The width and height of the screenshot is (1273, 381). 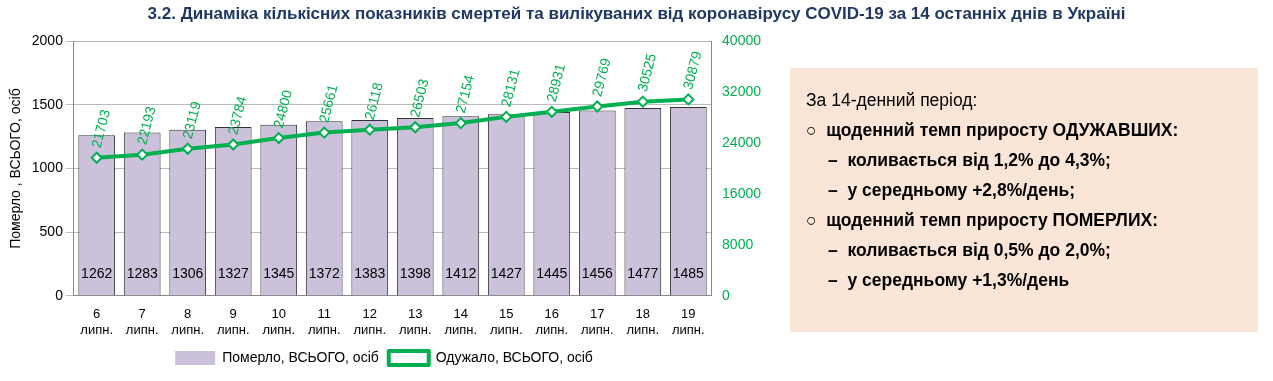 What do you see at coordinates (969, 160) in the screenshot?
I see `text: – коливається від 1,2% до 4,3%;` at bounding box center [969, 160].